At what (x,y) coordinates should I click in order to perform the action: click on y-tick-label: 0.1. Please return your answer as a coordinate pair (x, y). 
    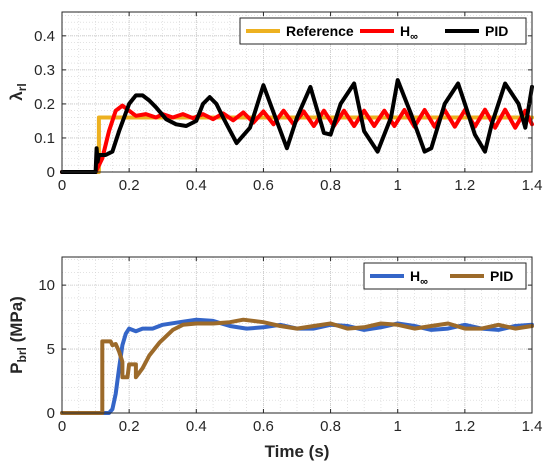
    Looking at the image, I should click on (44, 138).